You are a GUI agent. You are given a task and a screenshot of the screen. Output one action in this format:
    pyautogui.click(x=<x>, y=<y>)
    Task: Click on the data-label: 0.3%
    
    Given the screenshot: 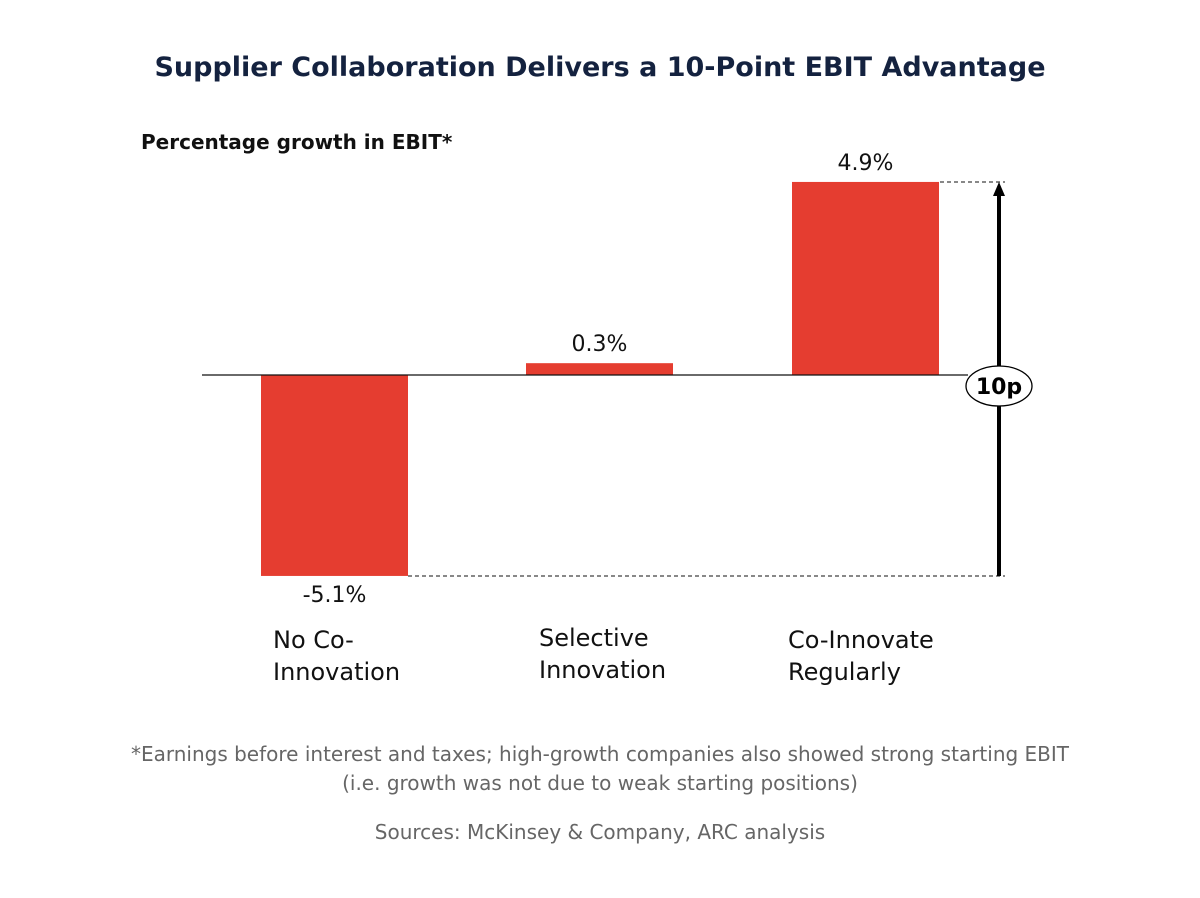 What is the action you would take?
    pyautogui.click(x=600, y=344)
    